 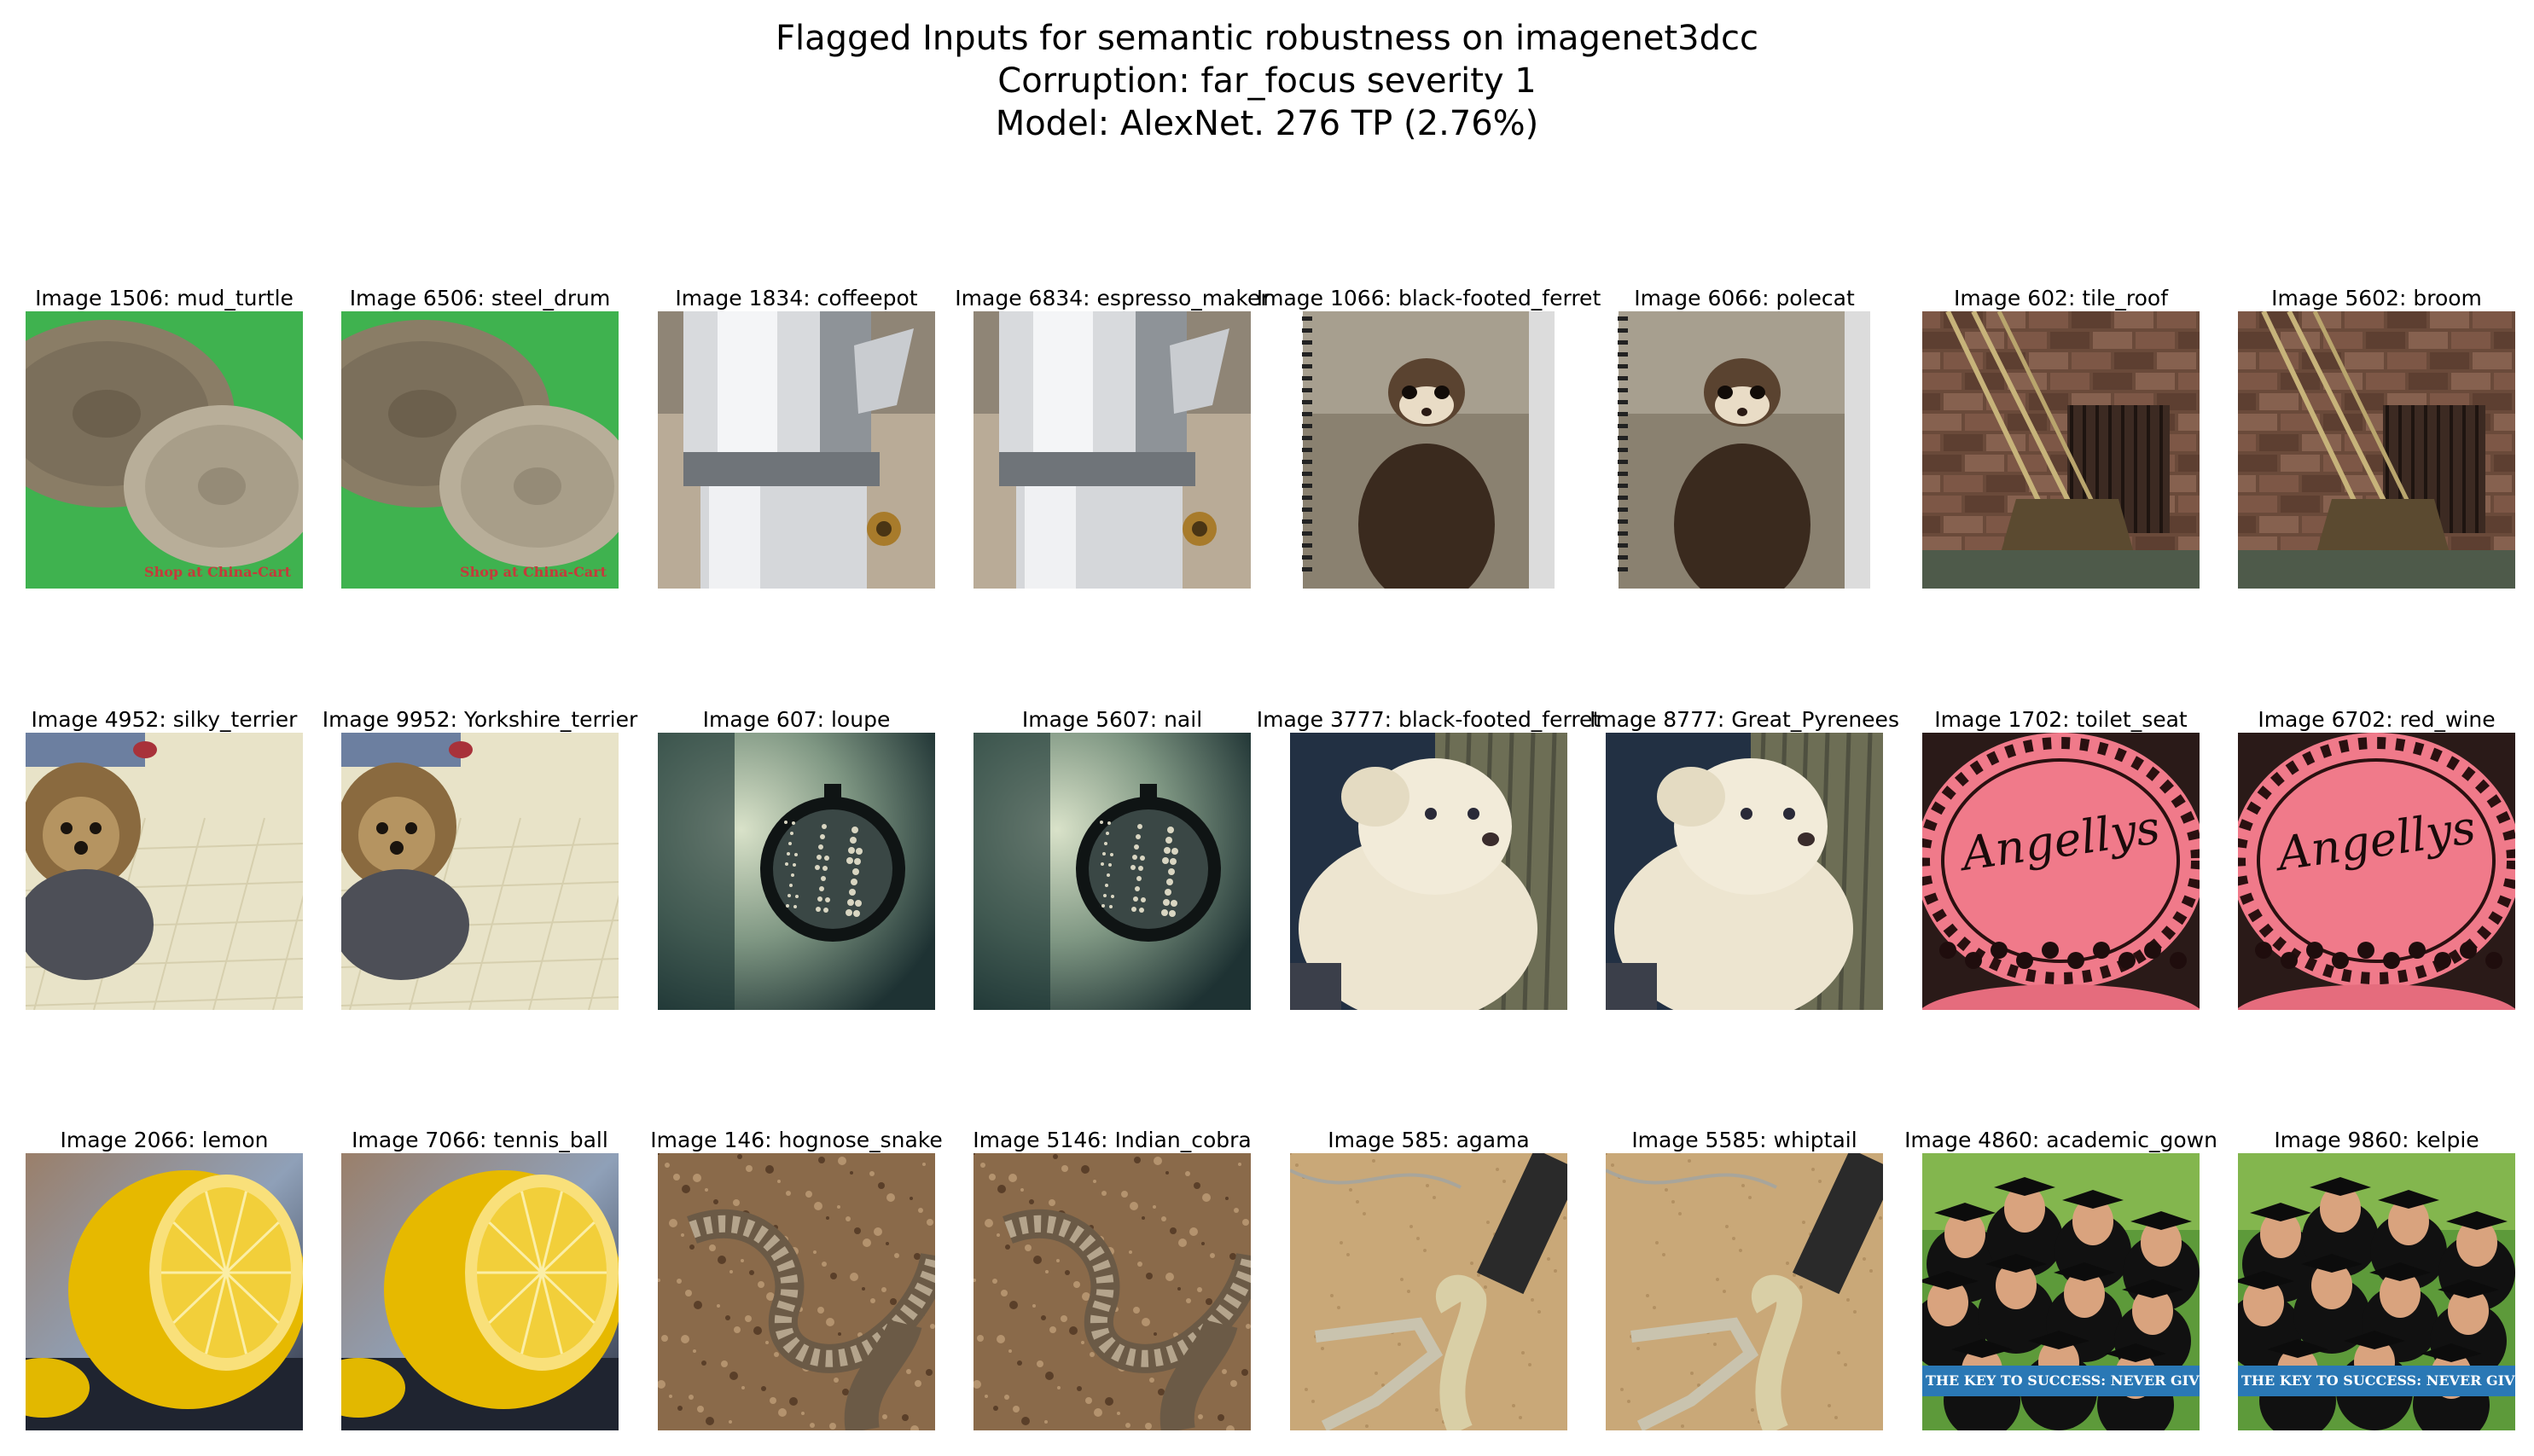 What do you see at coordinates (2060, 1140) in the screenshot?
I see `image-caption: Image 4860: academic_gown` at bounding box center [2060, 1140].